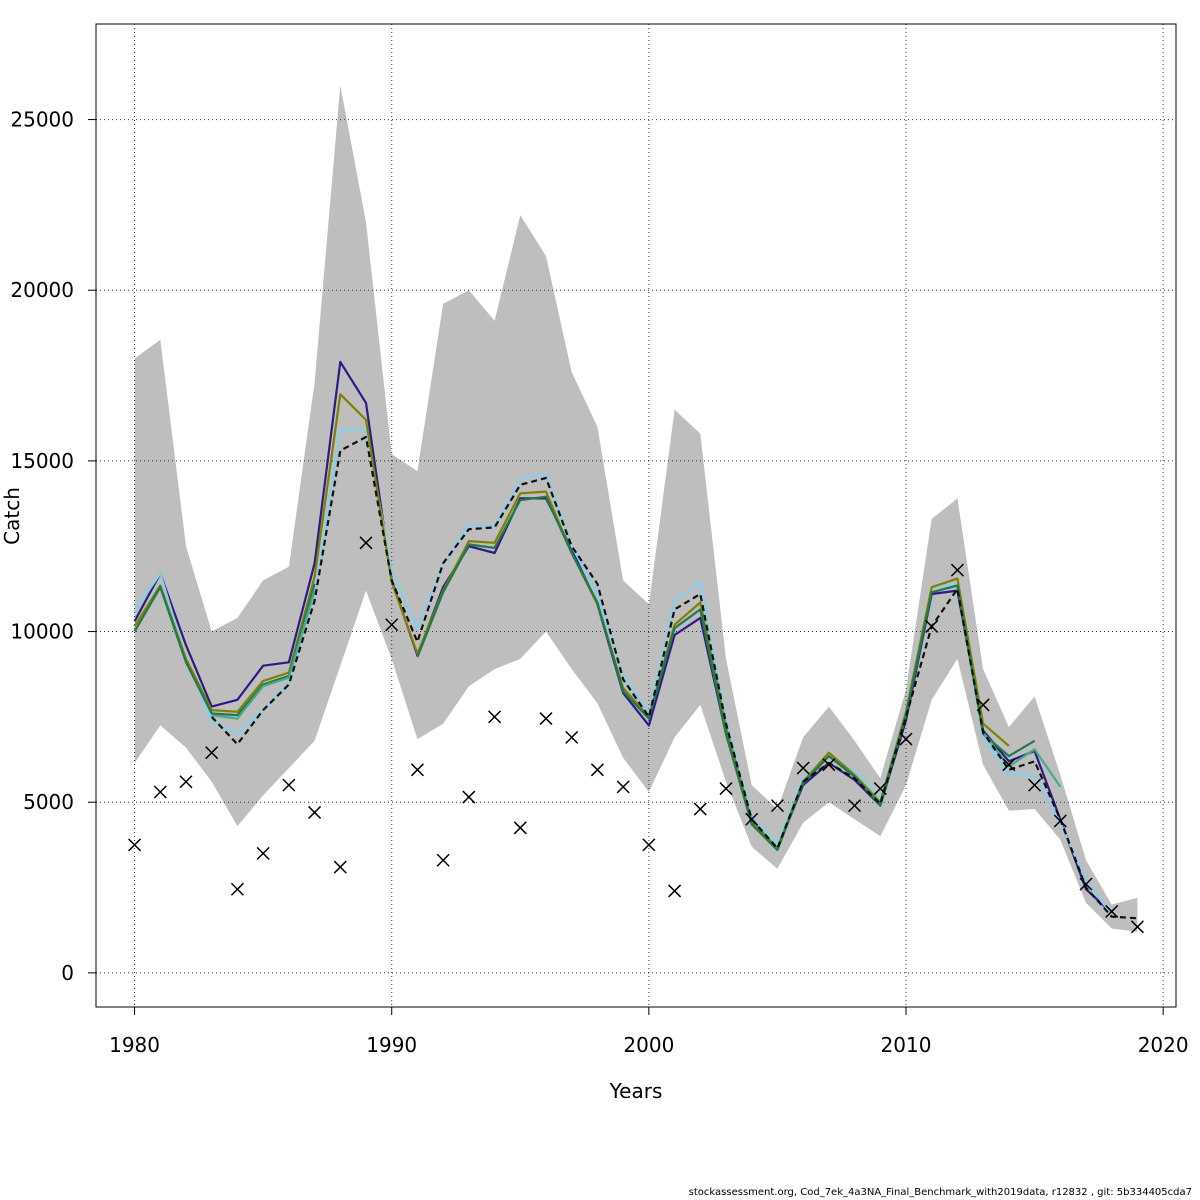  Describe the element at coordinates (495, 717) in the screenshot. I see `observed-point-1994` at that location.